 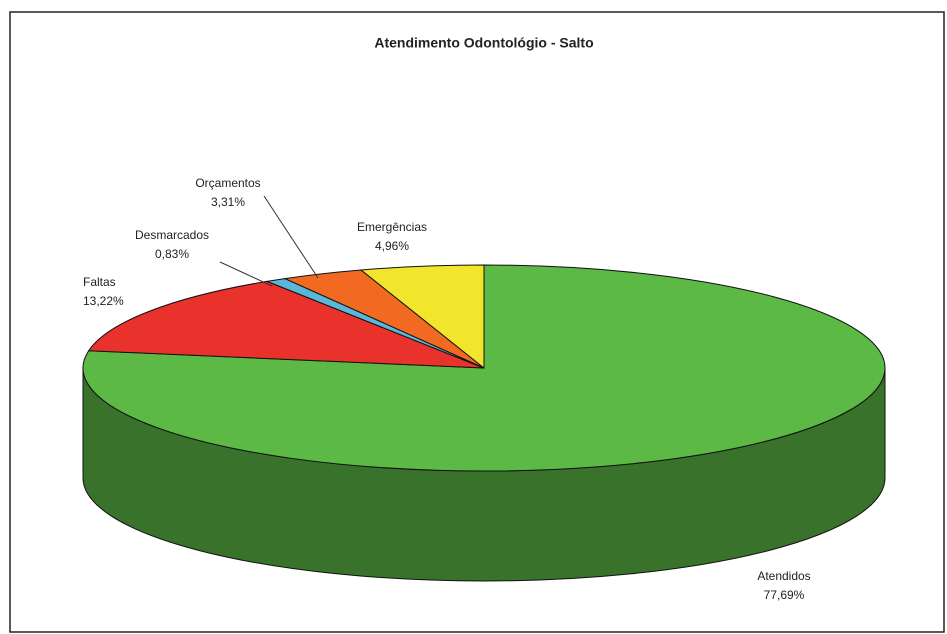 I want to click on slice-label: Orçamentos, so click(x=227, y=183).